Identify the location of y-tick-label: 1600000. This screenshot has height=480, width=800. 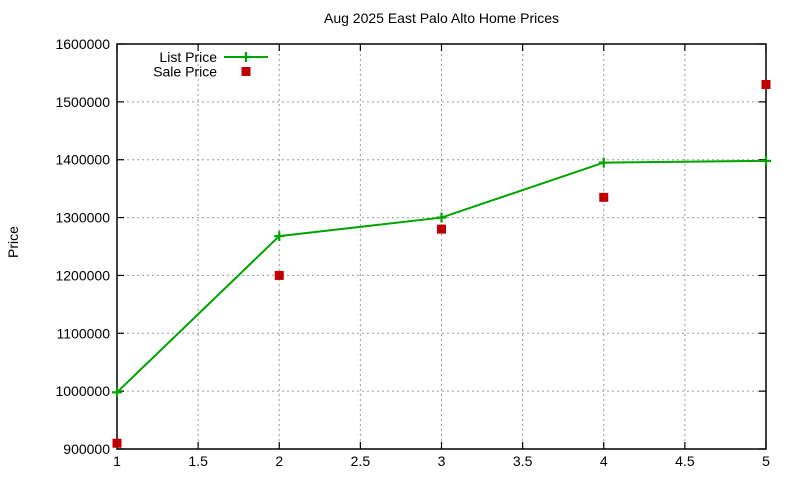
(82, 44).